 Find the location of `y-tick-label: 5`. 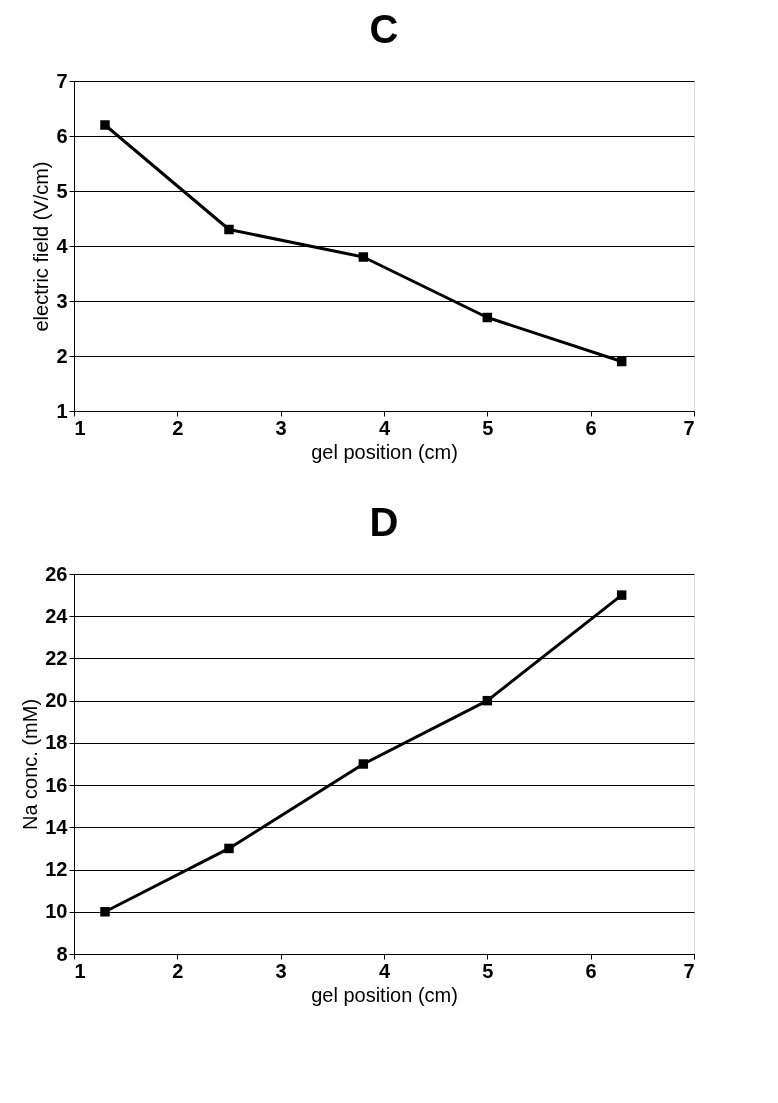

y-tick-label: 5 is located at coordinates (62, 190).